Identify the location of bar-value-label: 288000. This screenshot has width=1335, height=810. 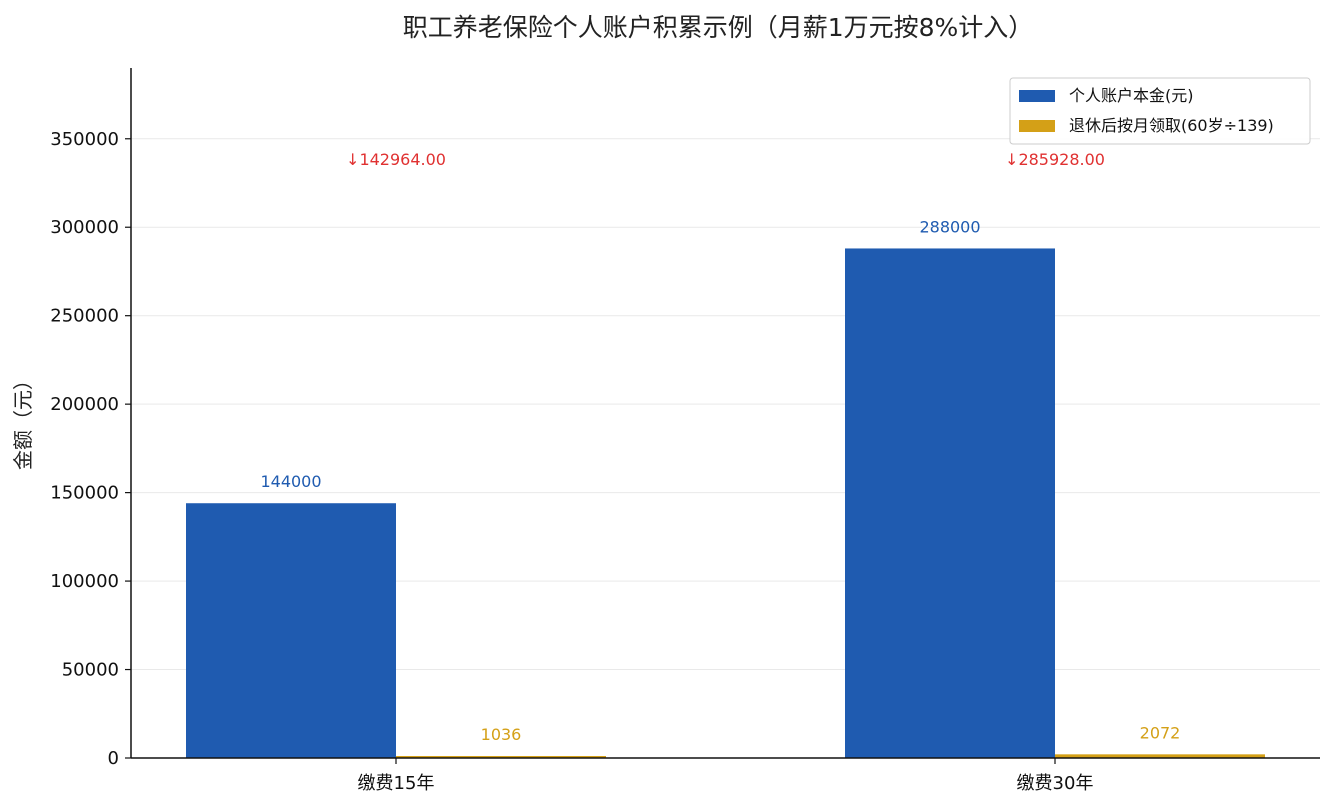
(949, 226).